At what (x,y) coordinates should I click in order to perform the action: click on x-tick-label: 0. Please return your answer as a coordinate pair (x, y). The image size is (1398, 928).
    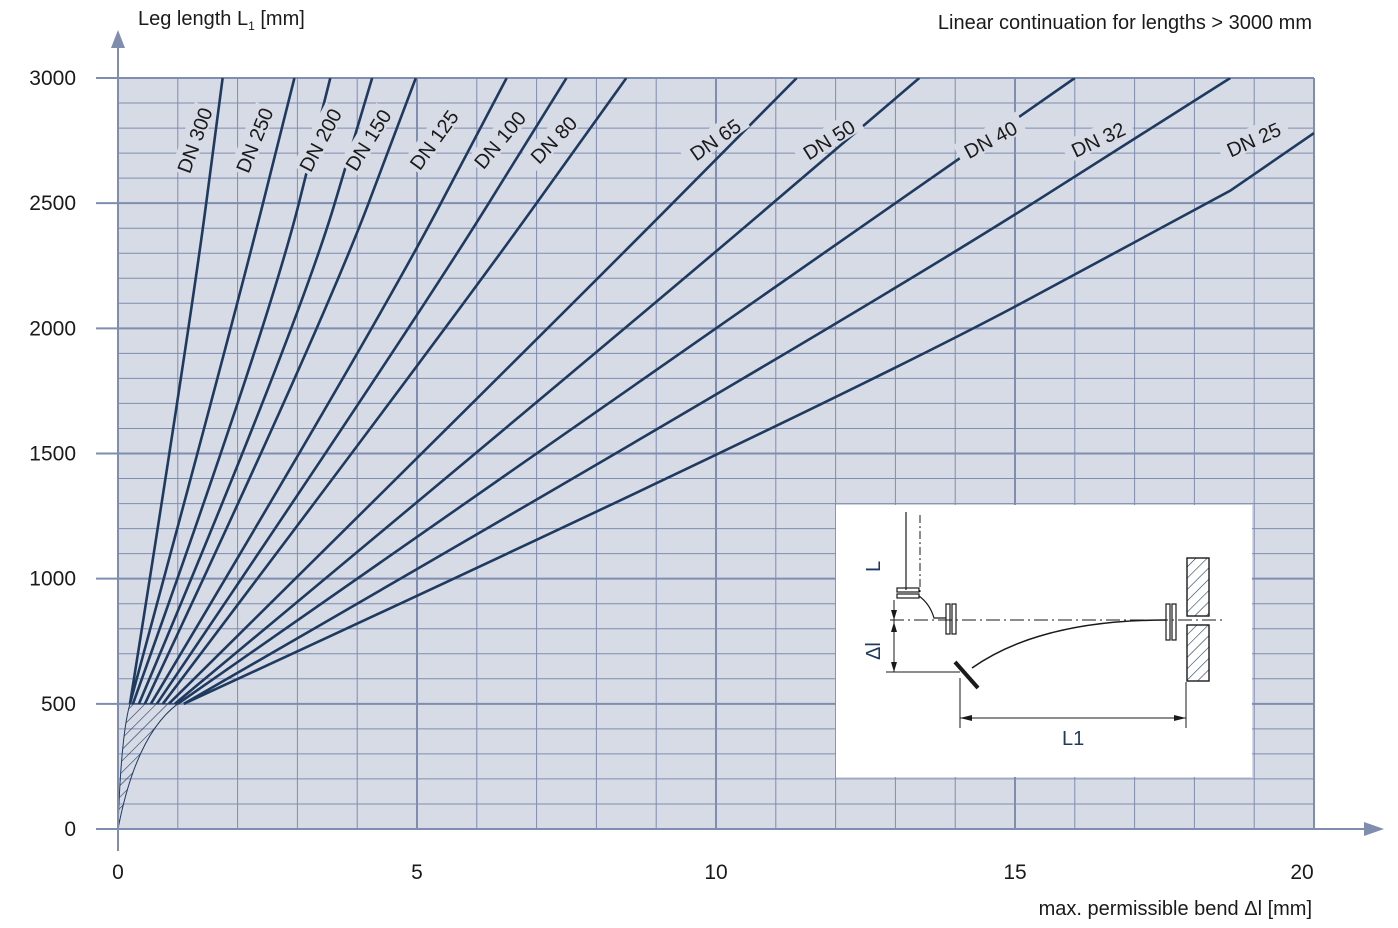
    Looking at the image, I should click on (118, 872).